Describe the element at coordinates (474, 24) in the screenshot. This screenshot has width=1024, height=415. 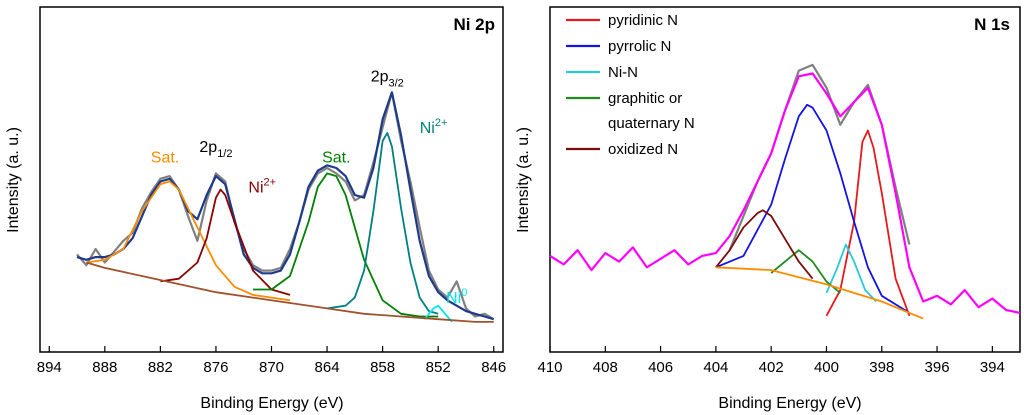
I see `panel-title-ni2p: Ni 2p` at that location.